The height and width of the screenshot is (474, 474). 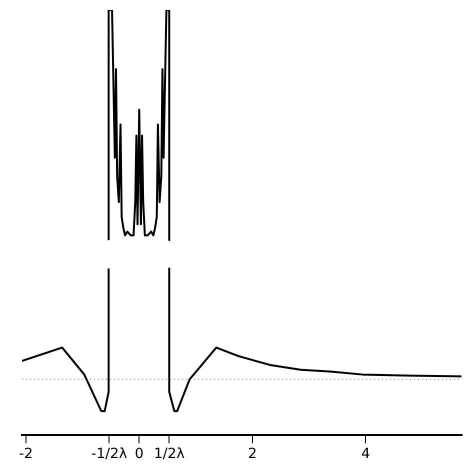 I want to click on x-tick-label: 1/2λ, so click(x=169, y=454).